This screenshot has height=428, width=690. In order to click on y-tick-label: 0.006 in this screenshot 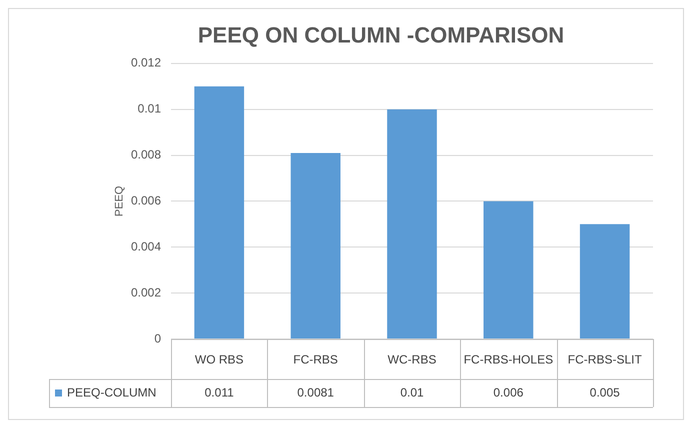, I will do `click(146, 201)`.